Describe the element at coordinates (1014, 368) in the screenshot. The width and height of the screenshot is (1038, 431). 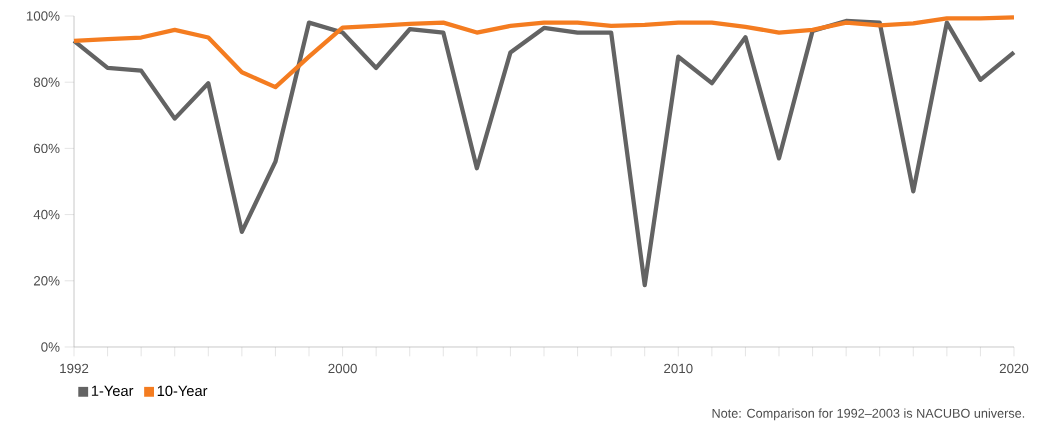
I see `x-tick-label: 2020` at that location.